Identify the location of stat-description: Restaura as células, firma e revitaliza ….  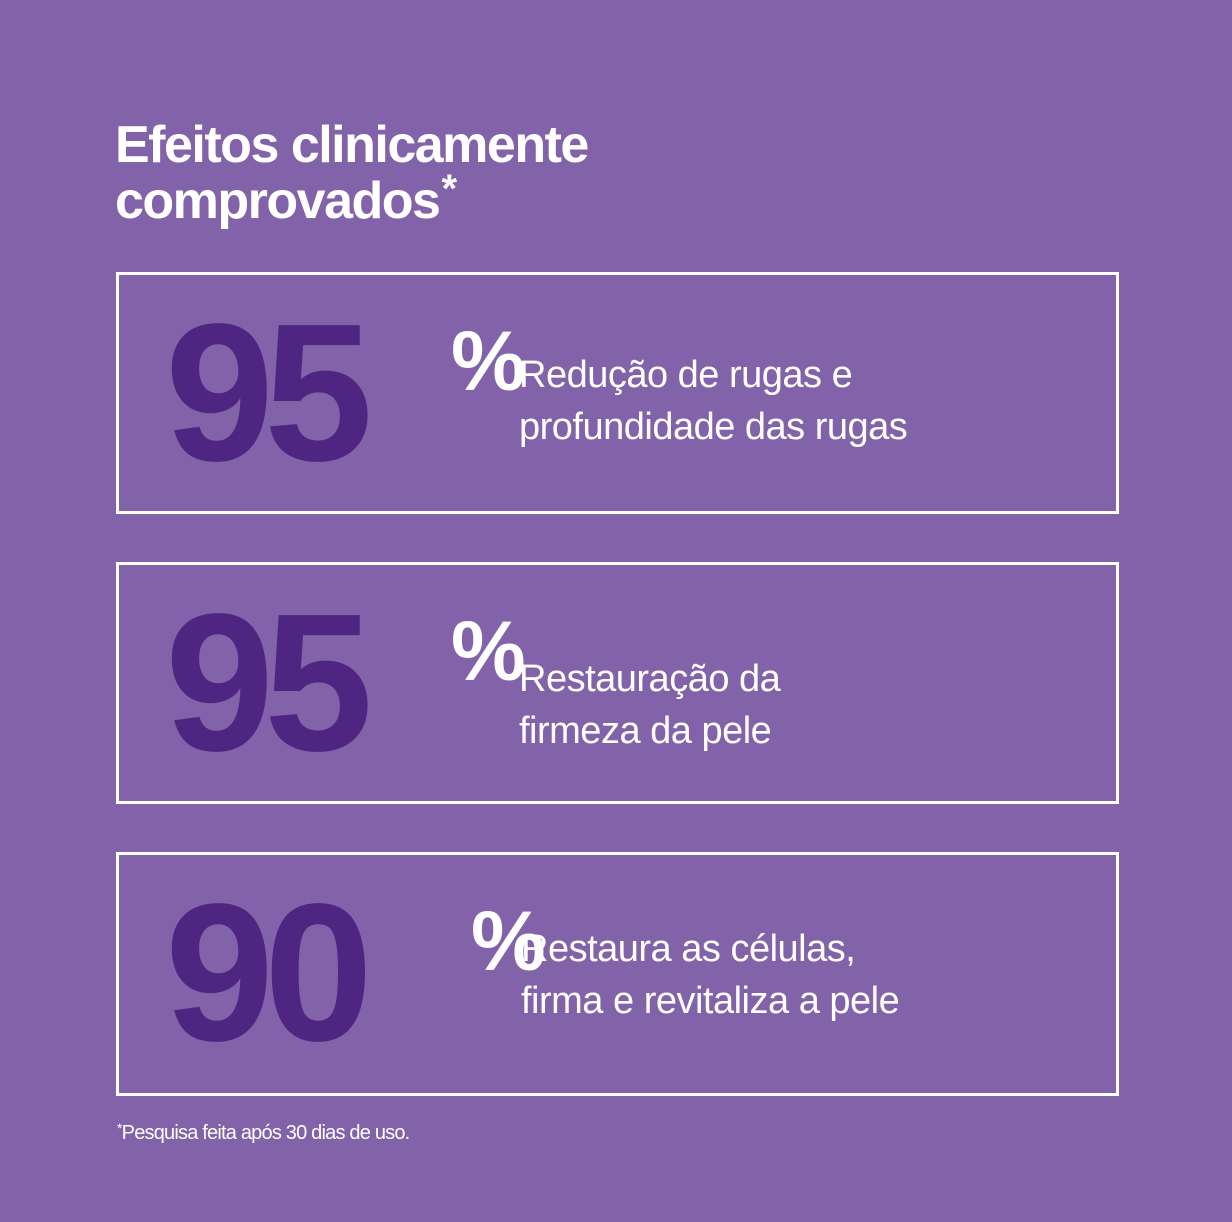
(710, 975).